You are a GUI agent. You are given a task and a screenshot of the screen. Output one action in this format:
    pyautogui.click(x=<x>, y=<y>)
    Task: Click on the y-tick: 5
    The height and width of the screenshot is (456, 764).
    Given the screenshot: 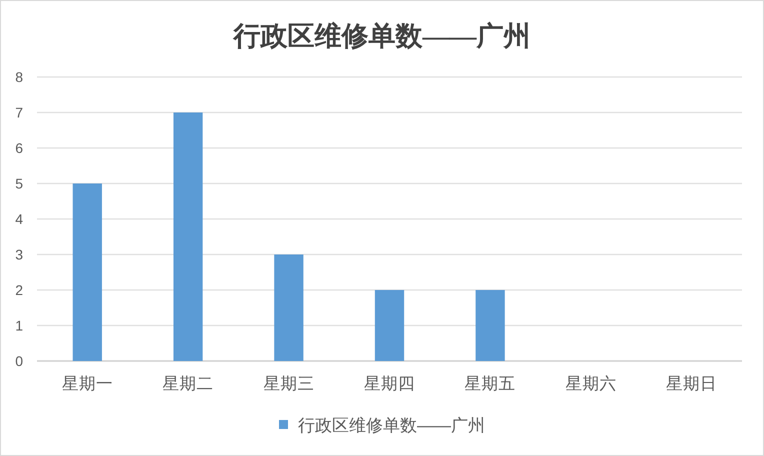 What is the action you would take?
    pyautogui.click(x=19, y=184)
    